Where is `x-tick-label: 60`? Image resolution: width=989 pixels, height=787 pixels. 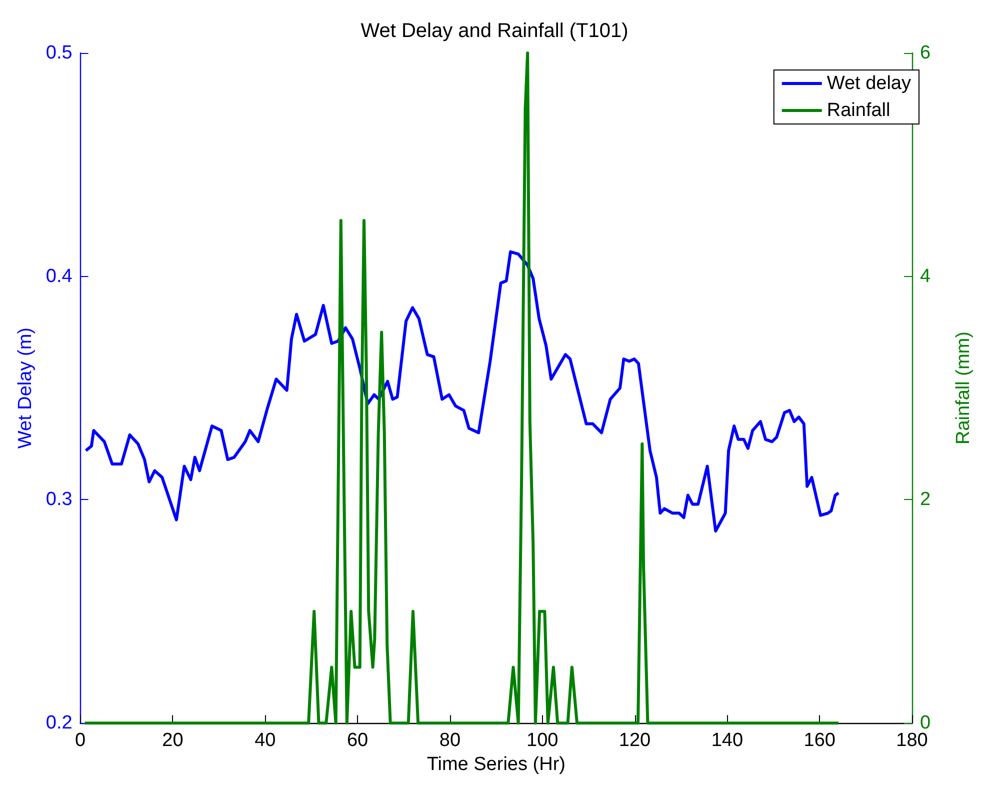 x-tick-label: 60 is located at coordinates (357, 741).